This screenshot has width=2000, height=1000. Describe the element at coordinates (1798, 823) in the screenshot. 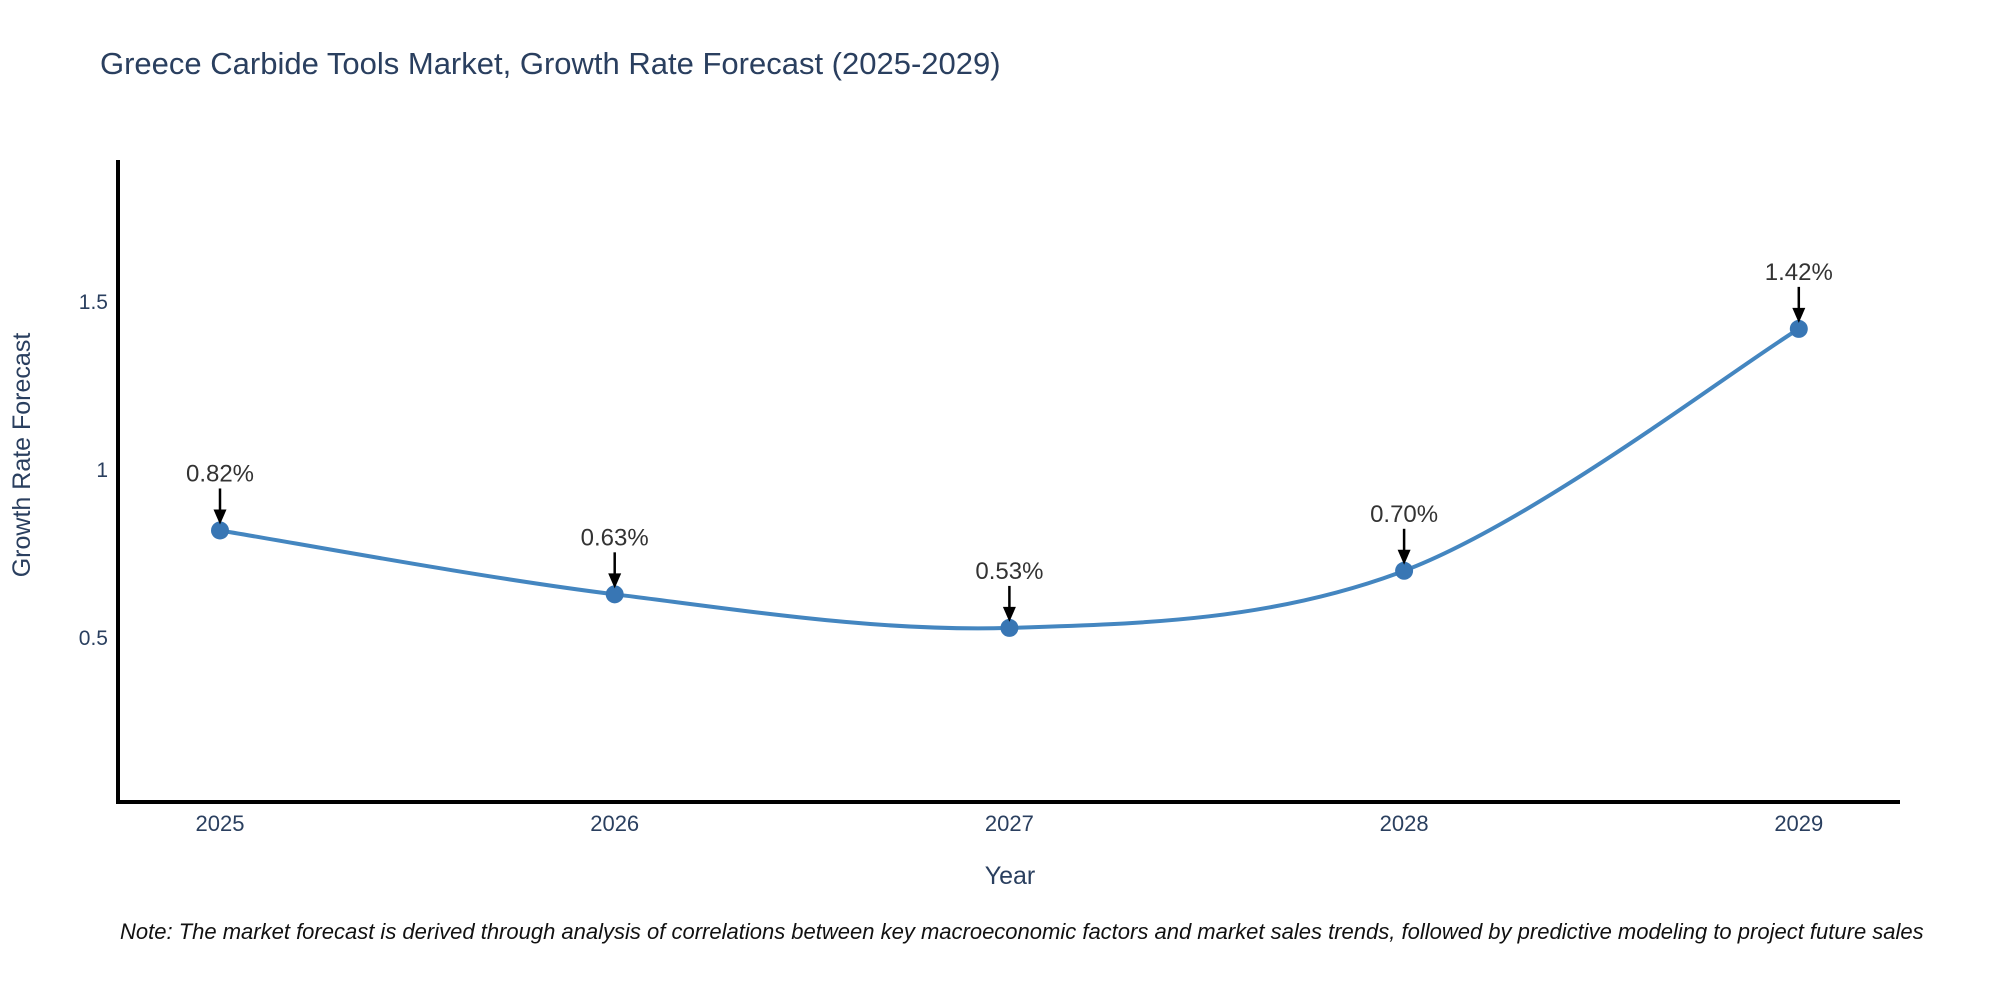

I see `x-tick-label: 2029` at that location.